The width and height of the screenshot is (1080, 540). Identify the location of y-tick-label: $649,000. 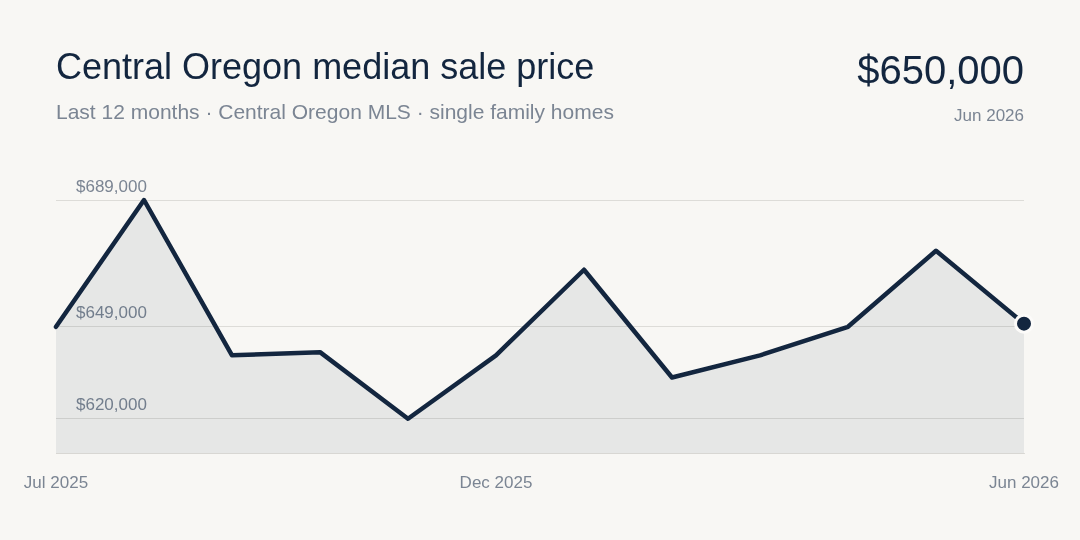
(111, 313).